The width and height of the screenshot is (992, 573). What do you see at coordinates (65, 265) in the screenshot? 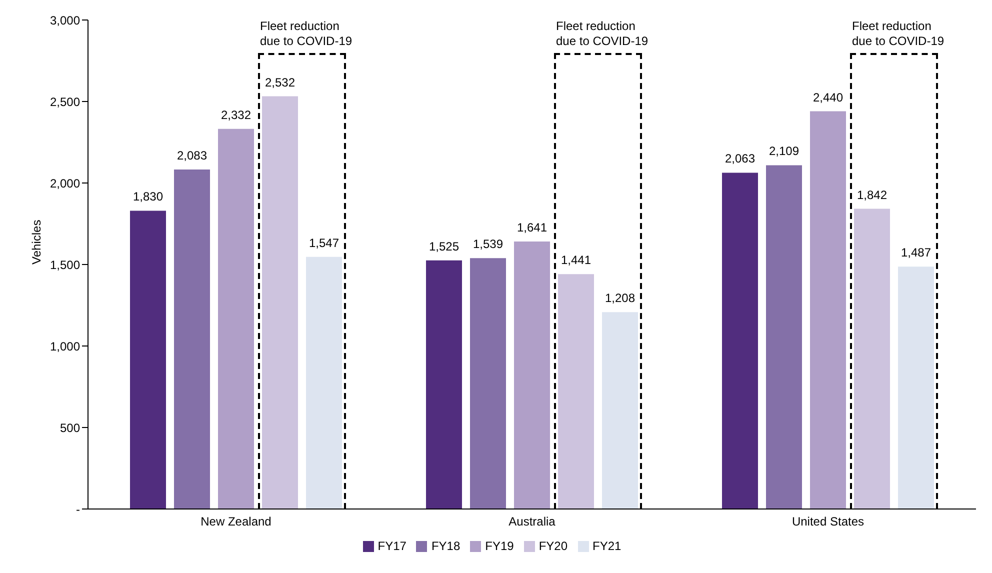
I see `y-tick-label: 1,500` at bounding box center [65, 265].